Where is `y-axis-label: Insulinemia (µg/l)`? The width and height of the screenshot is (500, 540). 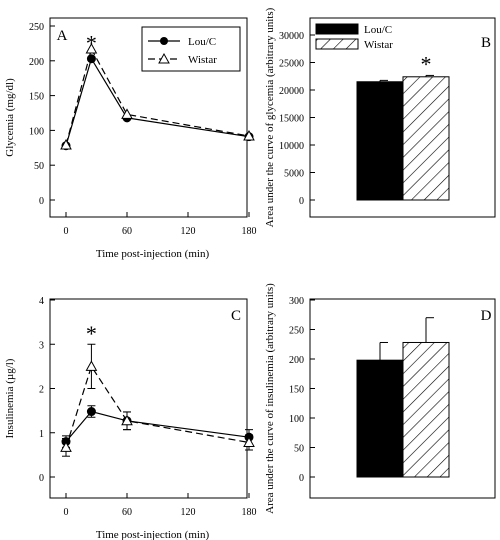
y-axis-label: Insulinemia (µg/l) is located at coordinates (10, 398).